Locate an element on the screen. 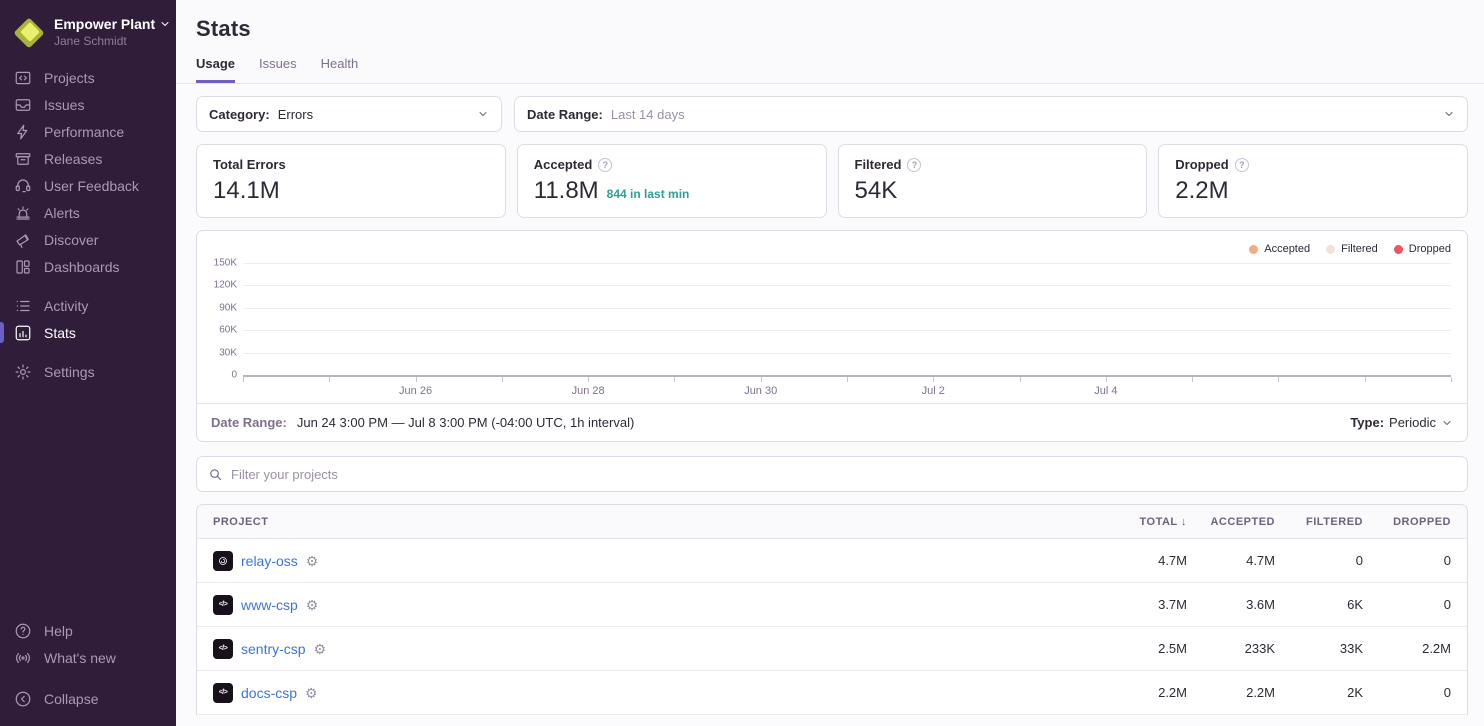 This screenshot has width=1484, height=726. sidebar-item-performance: Performance is located at coordinates (88, 131).